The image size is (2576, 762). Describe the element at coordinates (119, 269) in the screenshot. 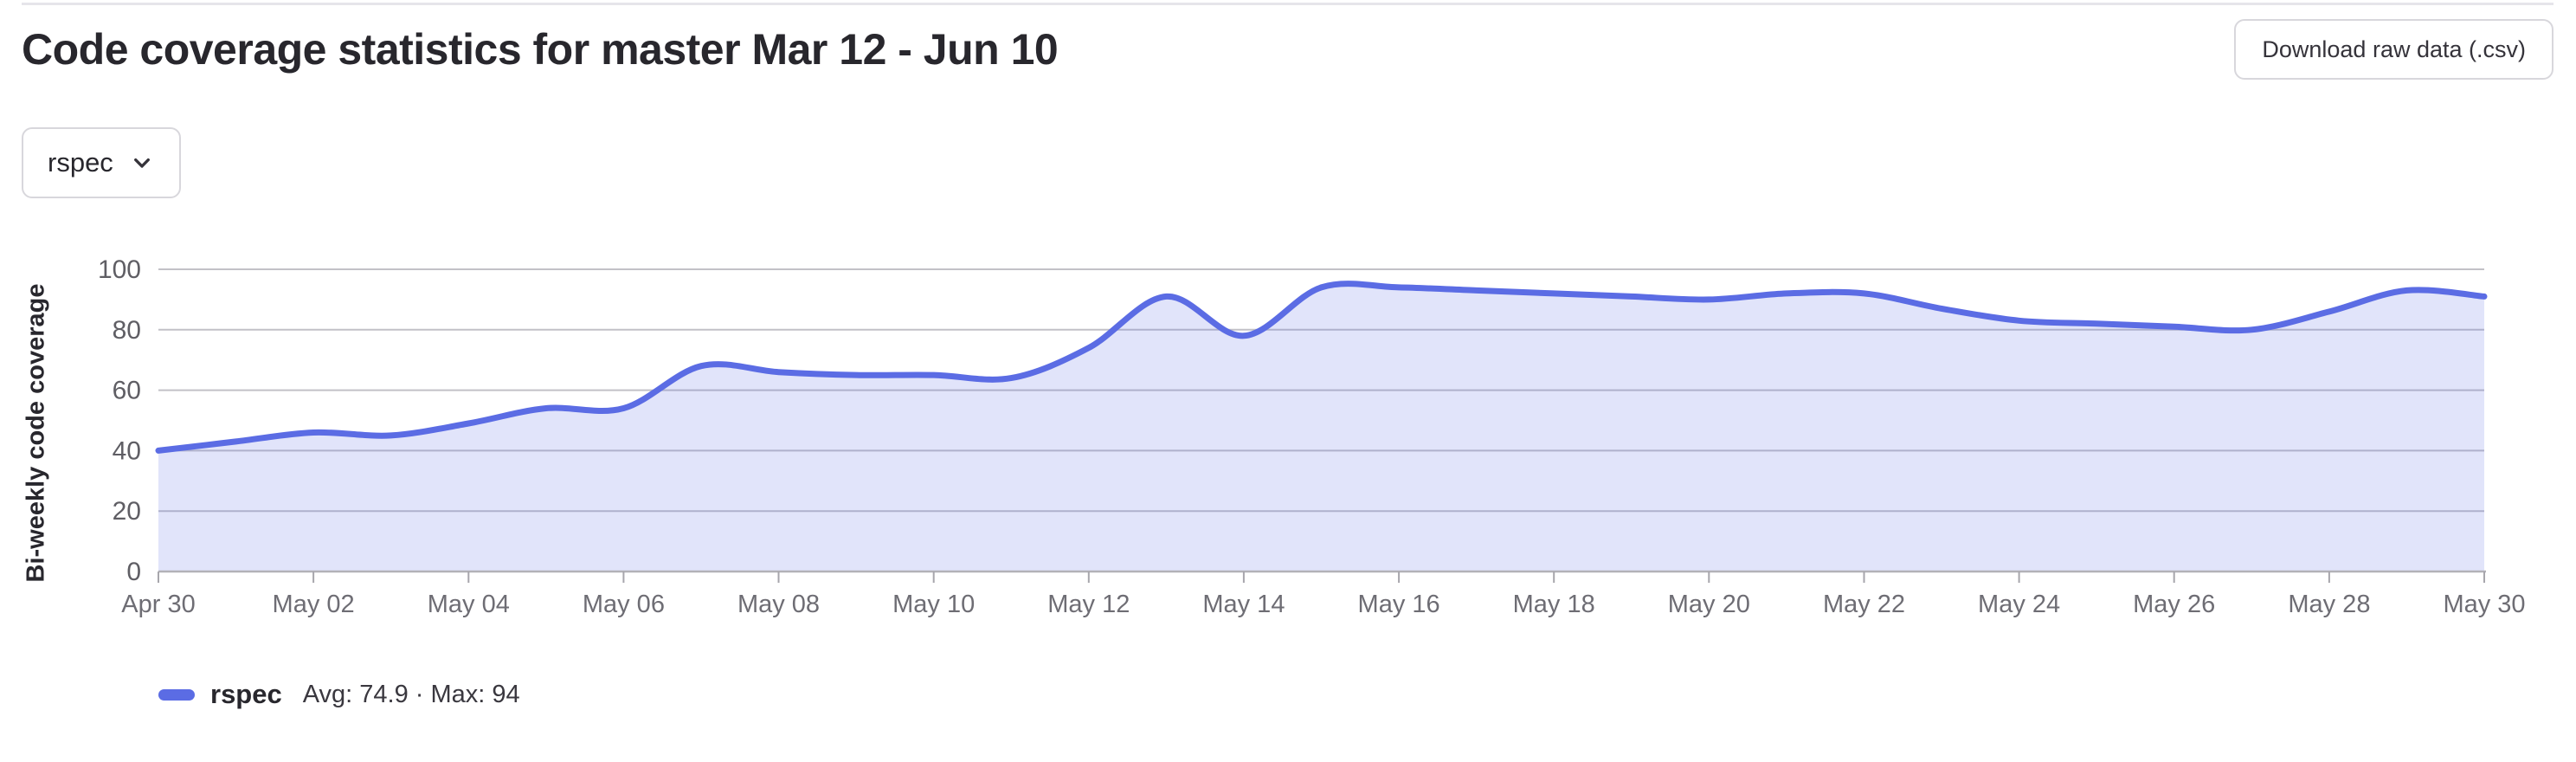

I see `y-tick-label: 100` at that location.